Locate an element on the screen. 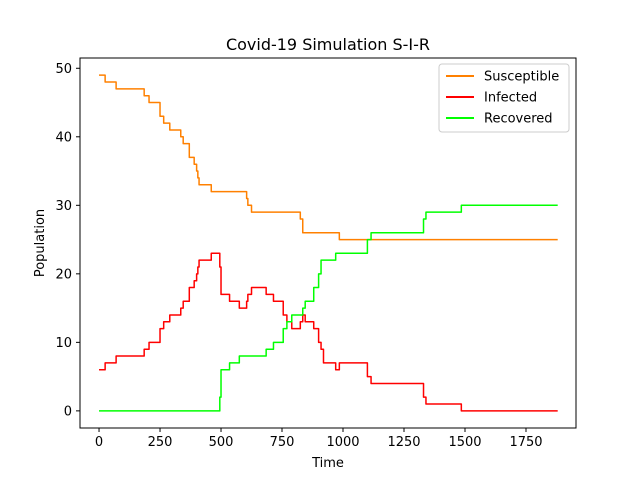  x-axis-label: Time is located at coordinates (327, 463).